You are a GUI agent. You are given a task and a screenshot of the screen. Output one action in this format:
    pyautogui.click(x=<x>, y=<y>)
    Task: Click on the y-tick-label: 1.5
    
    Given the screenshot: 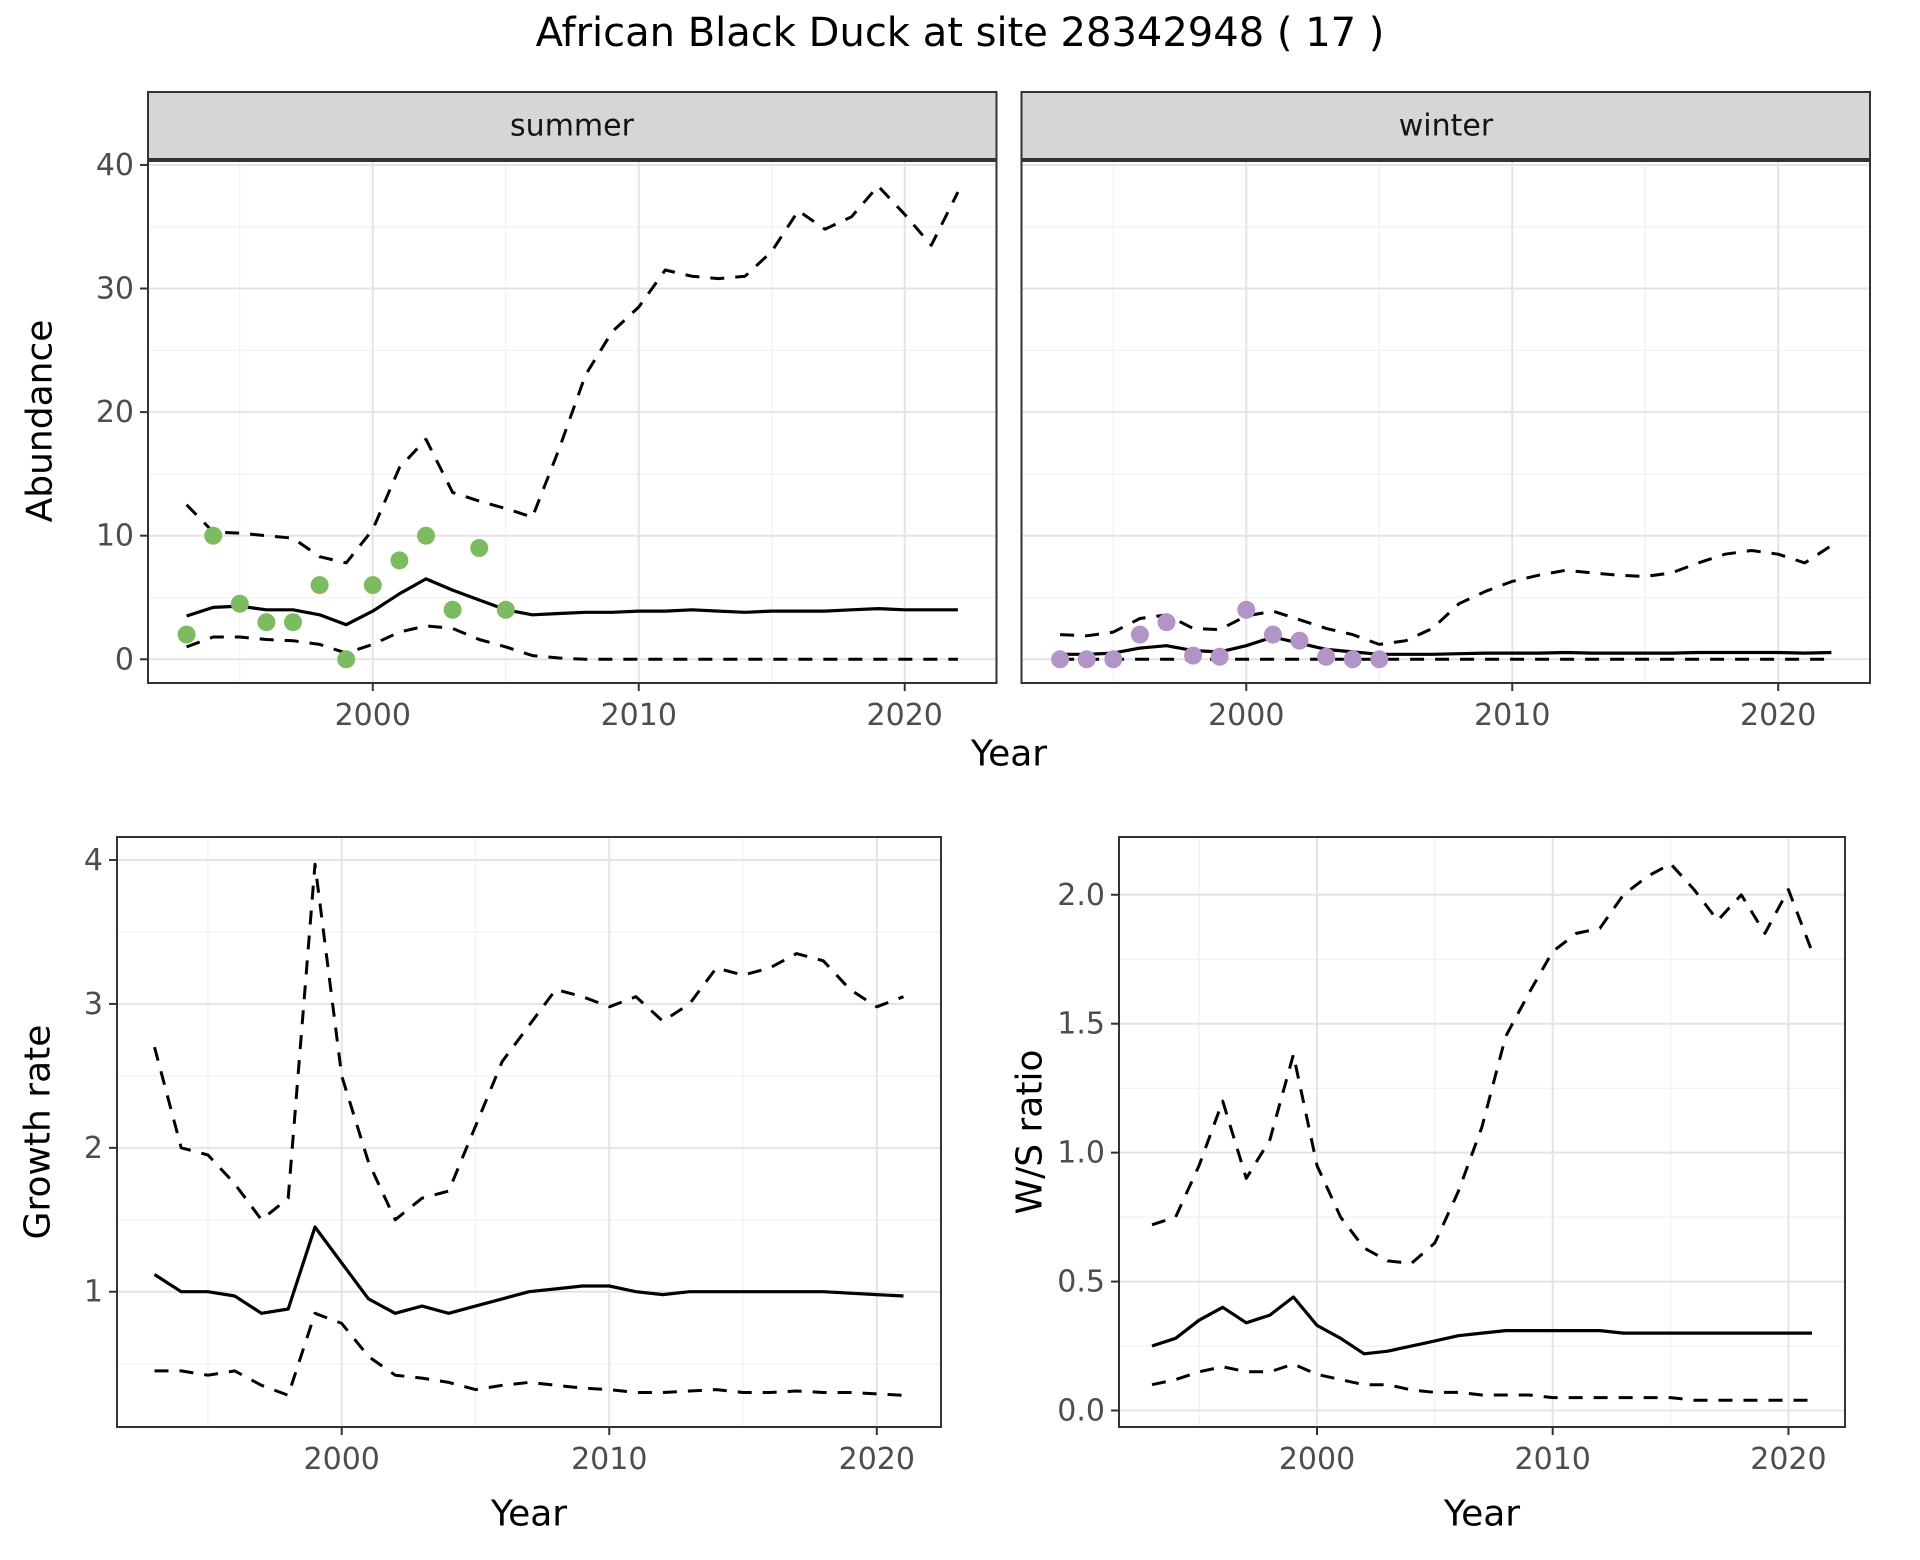 What is the action you would take?
    pyautogui.click(x=1081, y=1024)
    